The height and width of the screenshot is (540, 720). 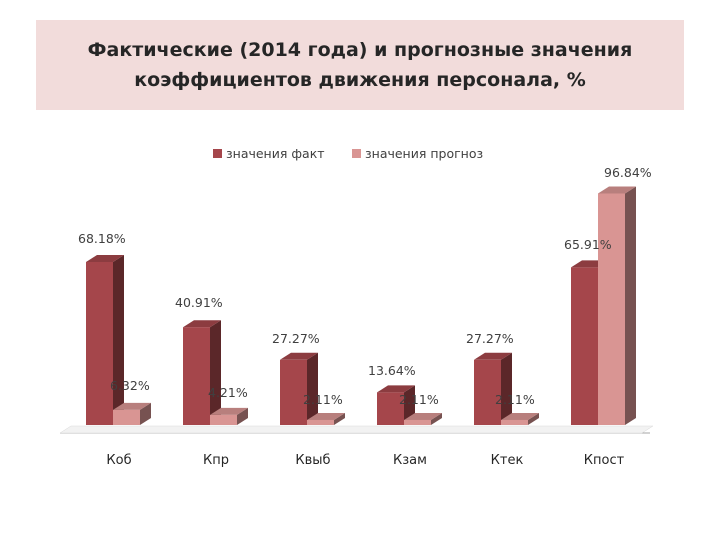 I want to click on x-tick-label-3: Квыб, so click(x=312, y=460).